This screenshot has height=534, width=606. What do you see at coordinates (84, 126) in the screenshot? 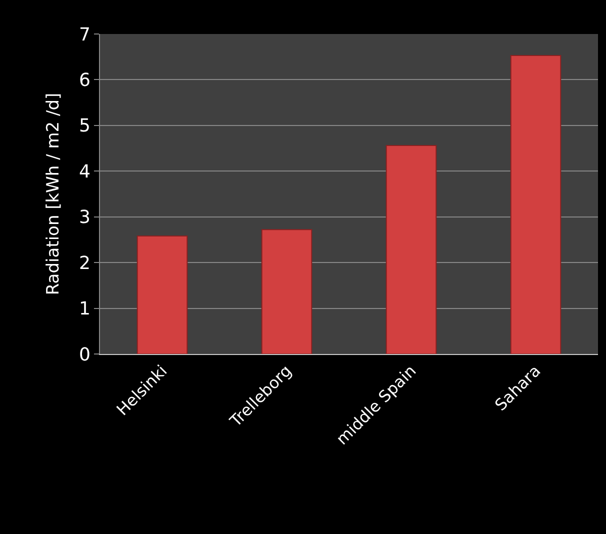
I see `y-tick-label: 5` at bounding box center [84, 126].